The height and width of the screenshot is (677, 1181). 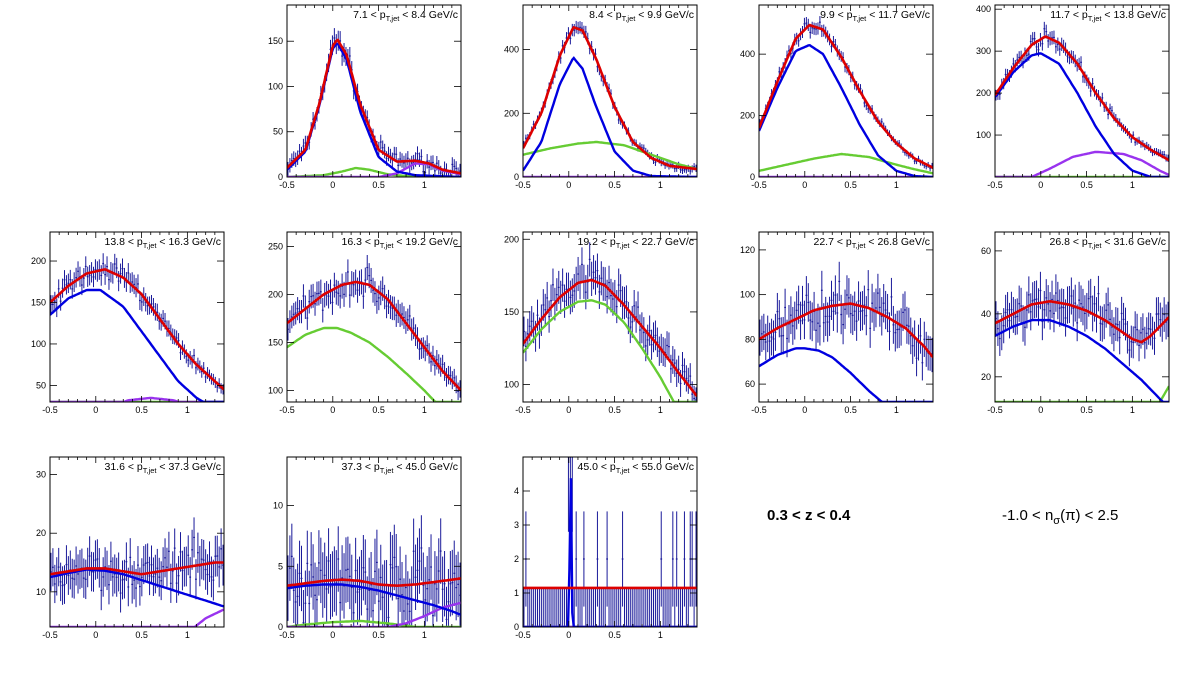 What do you see at coordinates (275, 86) in the screenshot?
I see `y-tick-label: 100` at bounding box center [275, 86].